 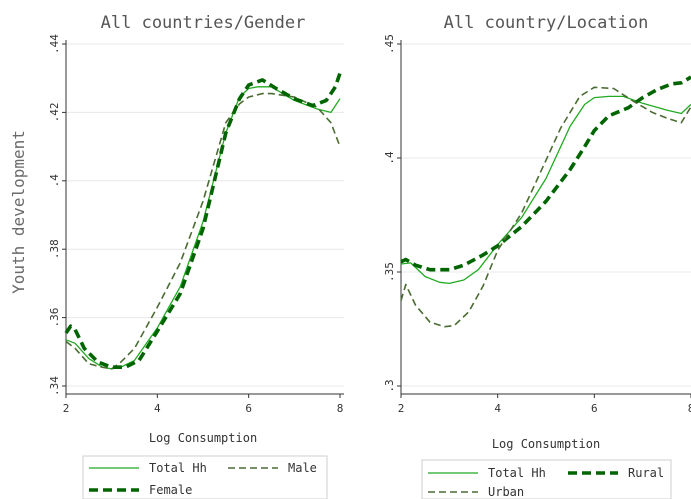 I want to click on legend-label: Male, so click(x=302, y=468).